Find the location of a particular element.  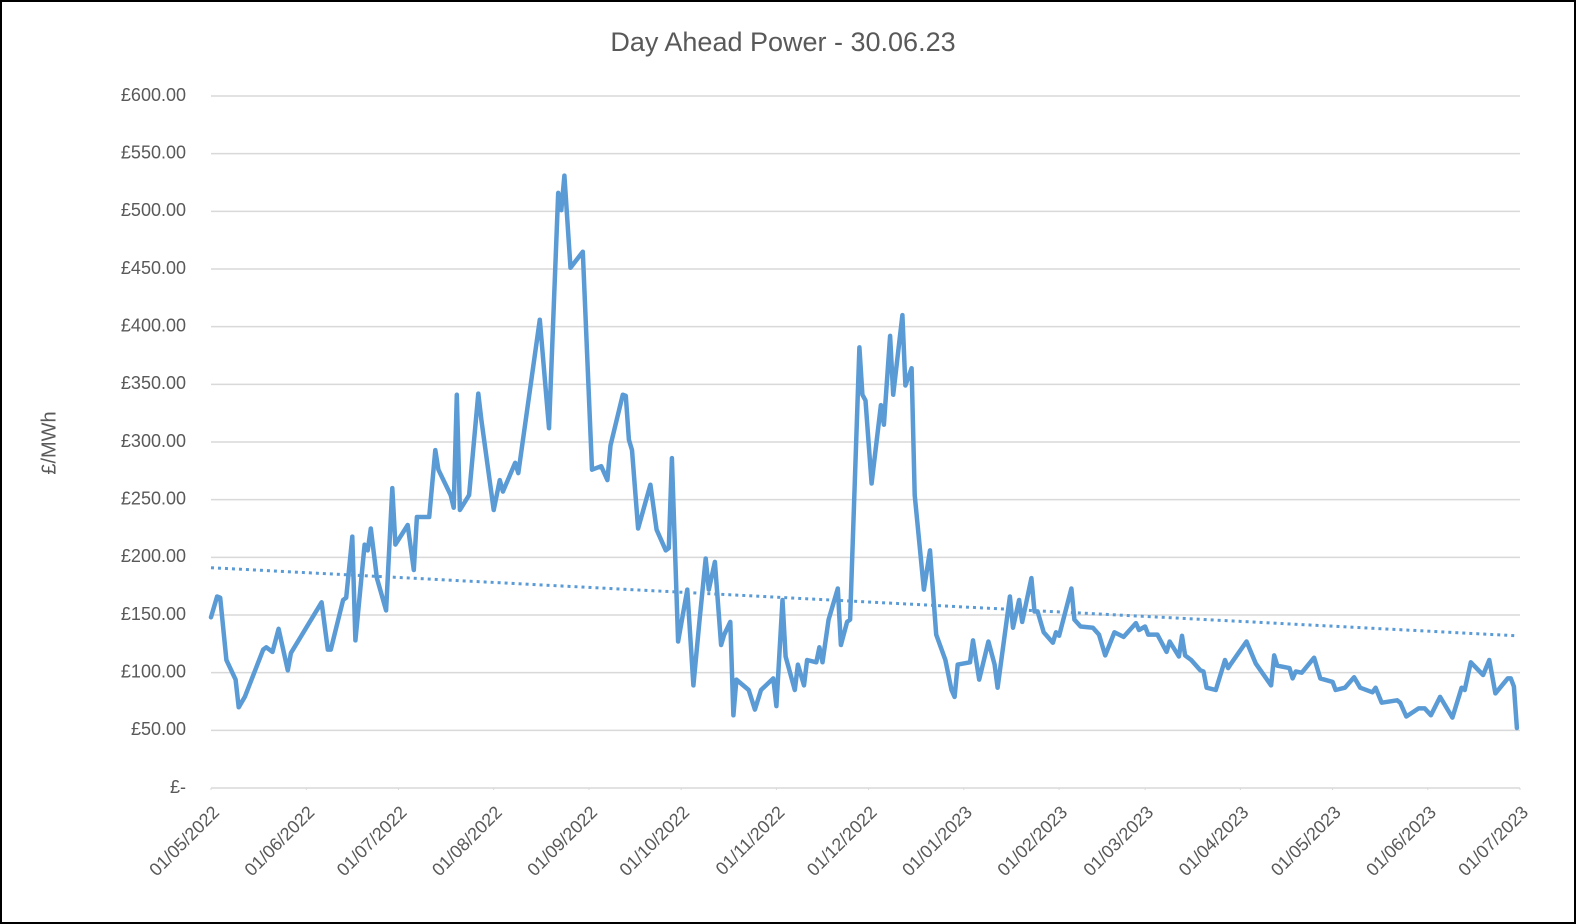

y-tick-label: £100.00 is located at coordinates (153, 671).